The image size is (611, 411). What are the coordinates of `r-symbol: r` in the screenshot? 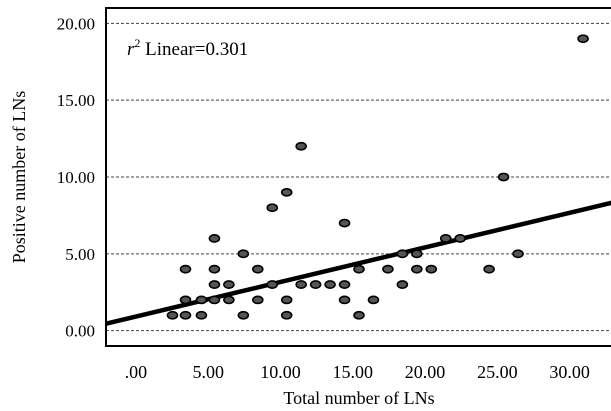 It's located at (131, 49).